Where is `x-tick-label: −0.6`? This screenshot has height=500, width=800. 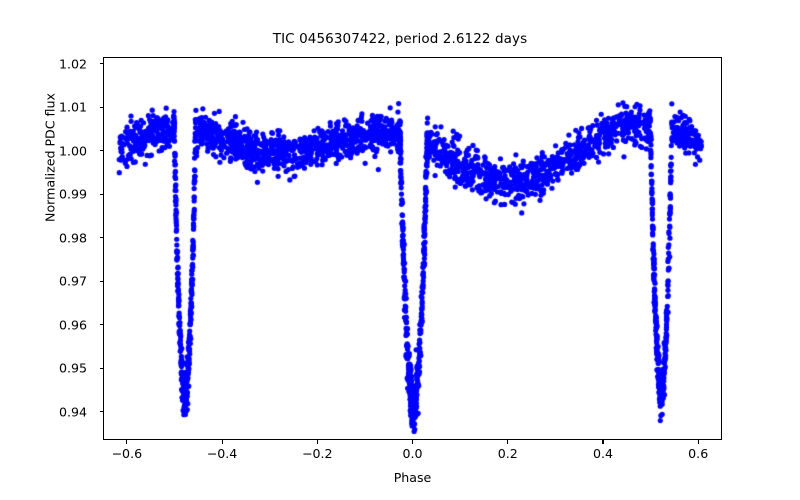
x-tick-label: −0.6 is located at coordinates (127, 453).